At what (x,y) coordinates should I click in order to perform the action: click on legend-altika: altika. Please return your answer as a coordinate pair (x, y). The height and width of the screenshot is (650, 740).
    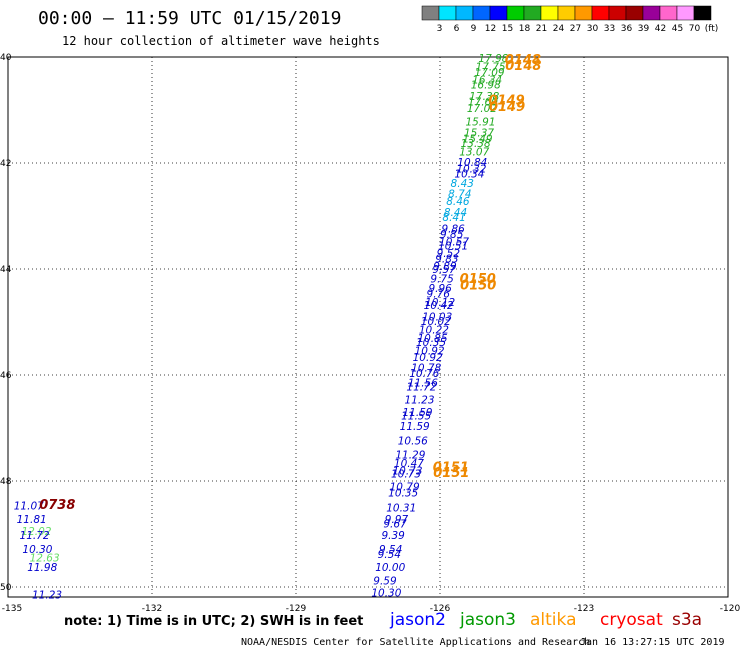
    Looking at the image, I should click on (553, 620).